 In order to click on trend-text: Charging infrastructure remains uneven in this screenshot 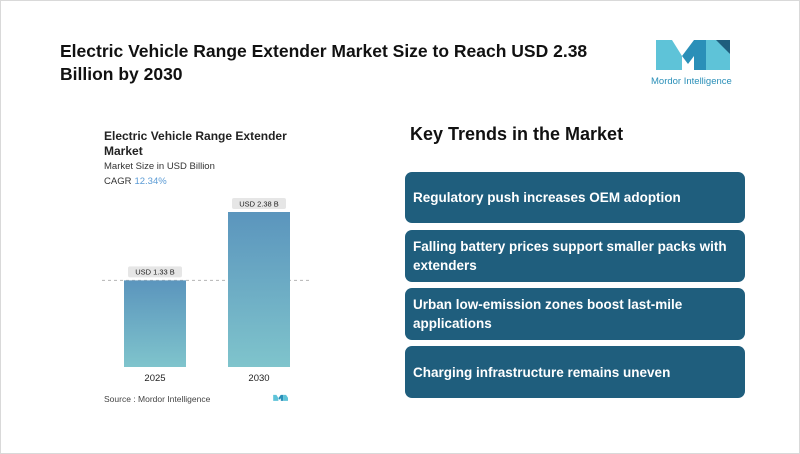, I will do `click(542, 372)`.